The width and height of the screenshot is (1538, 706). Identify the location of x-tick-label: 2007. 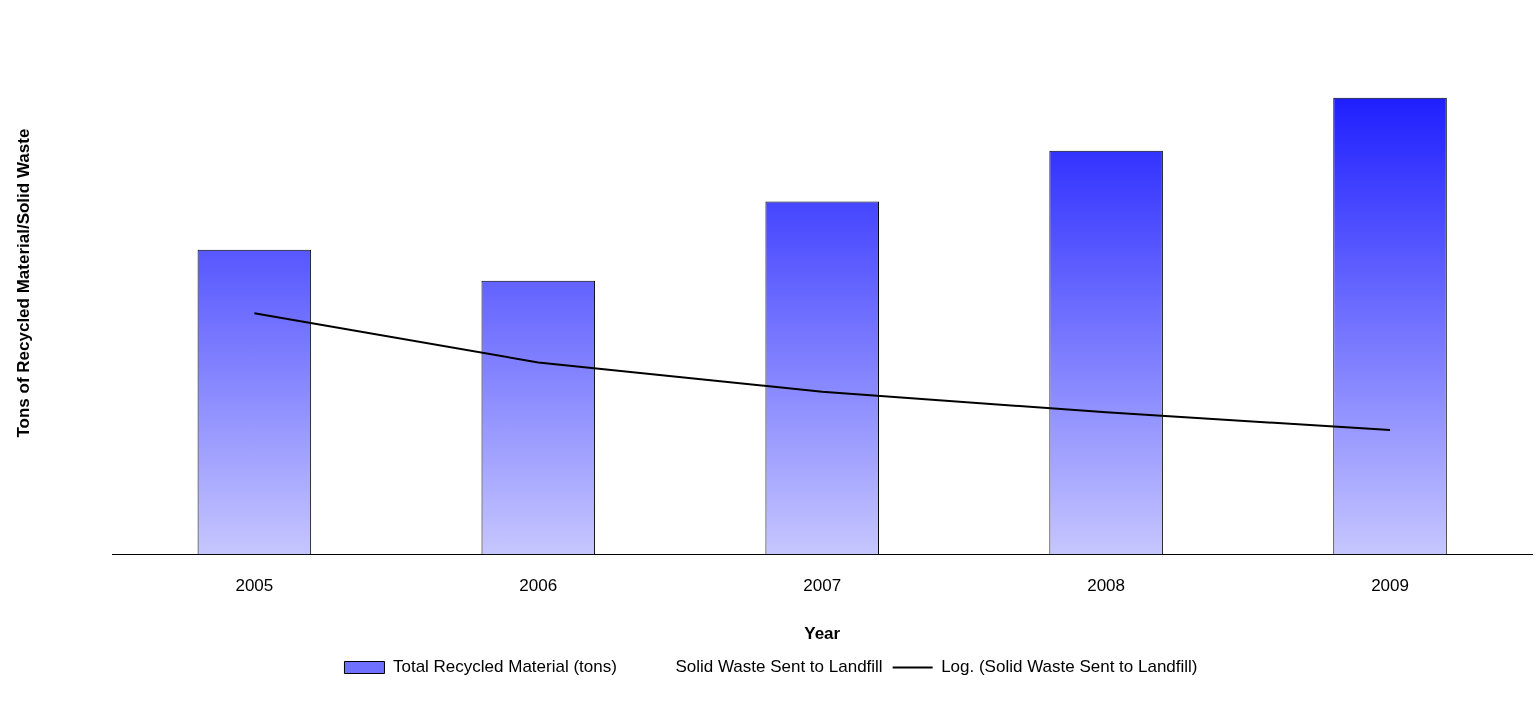
(822, 586).